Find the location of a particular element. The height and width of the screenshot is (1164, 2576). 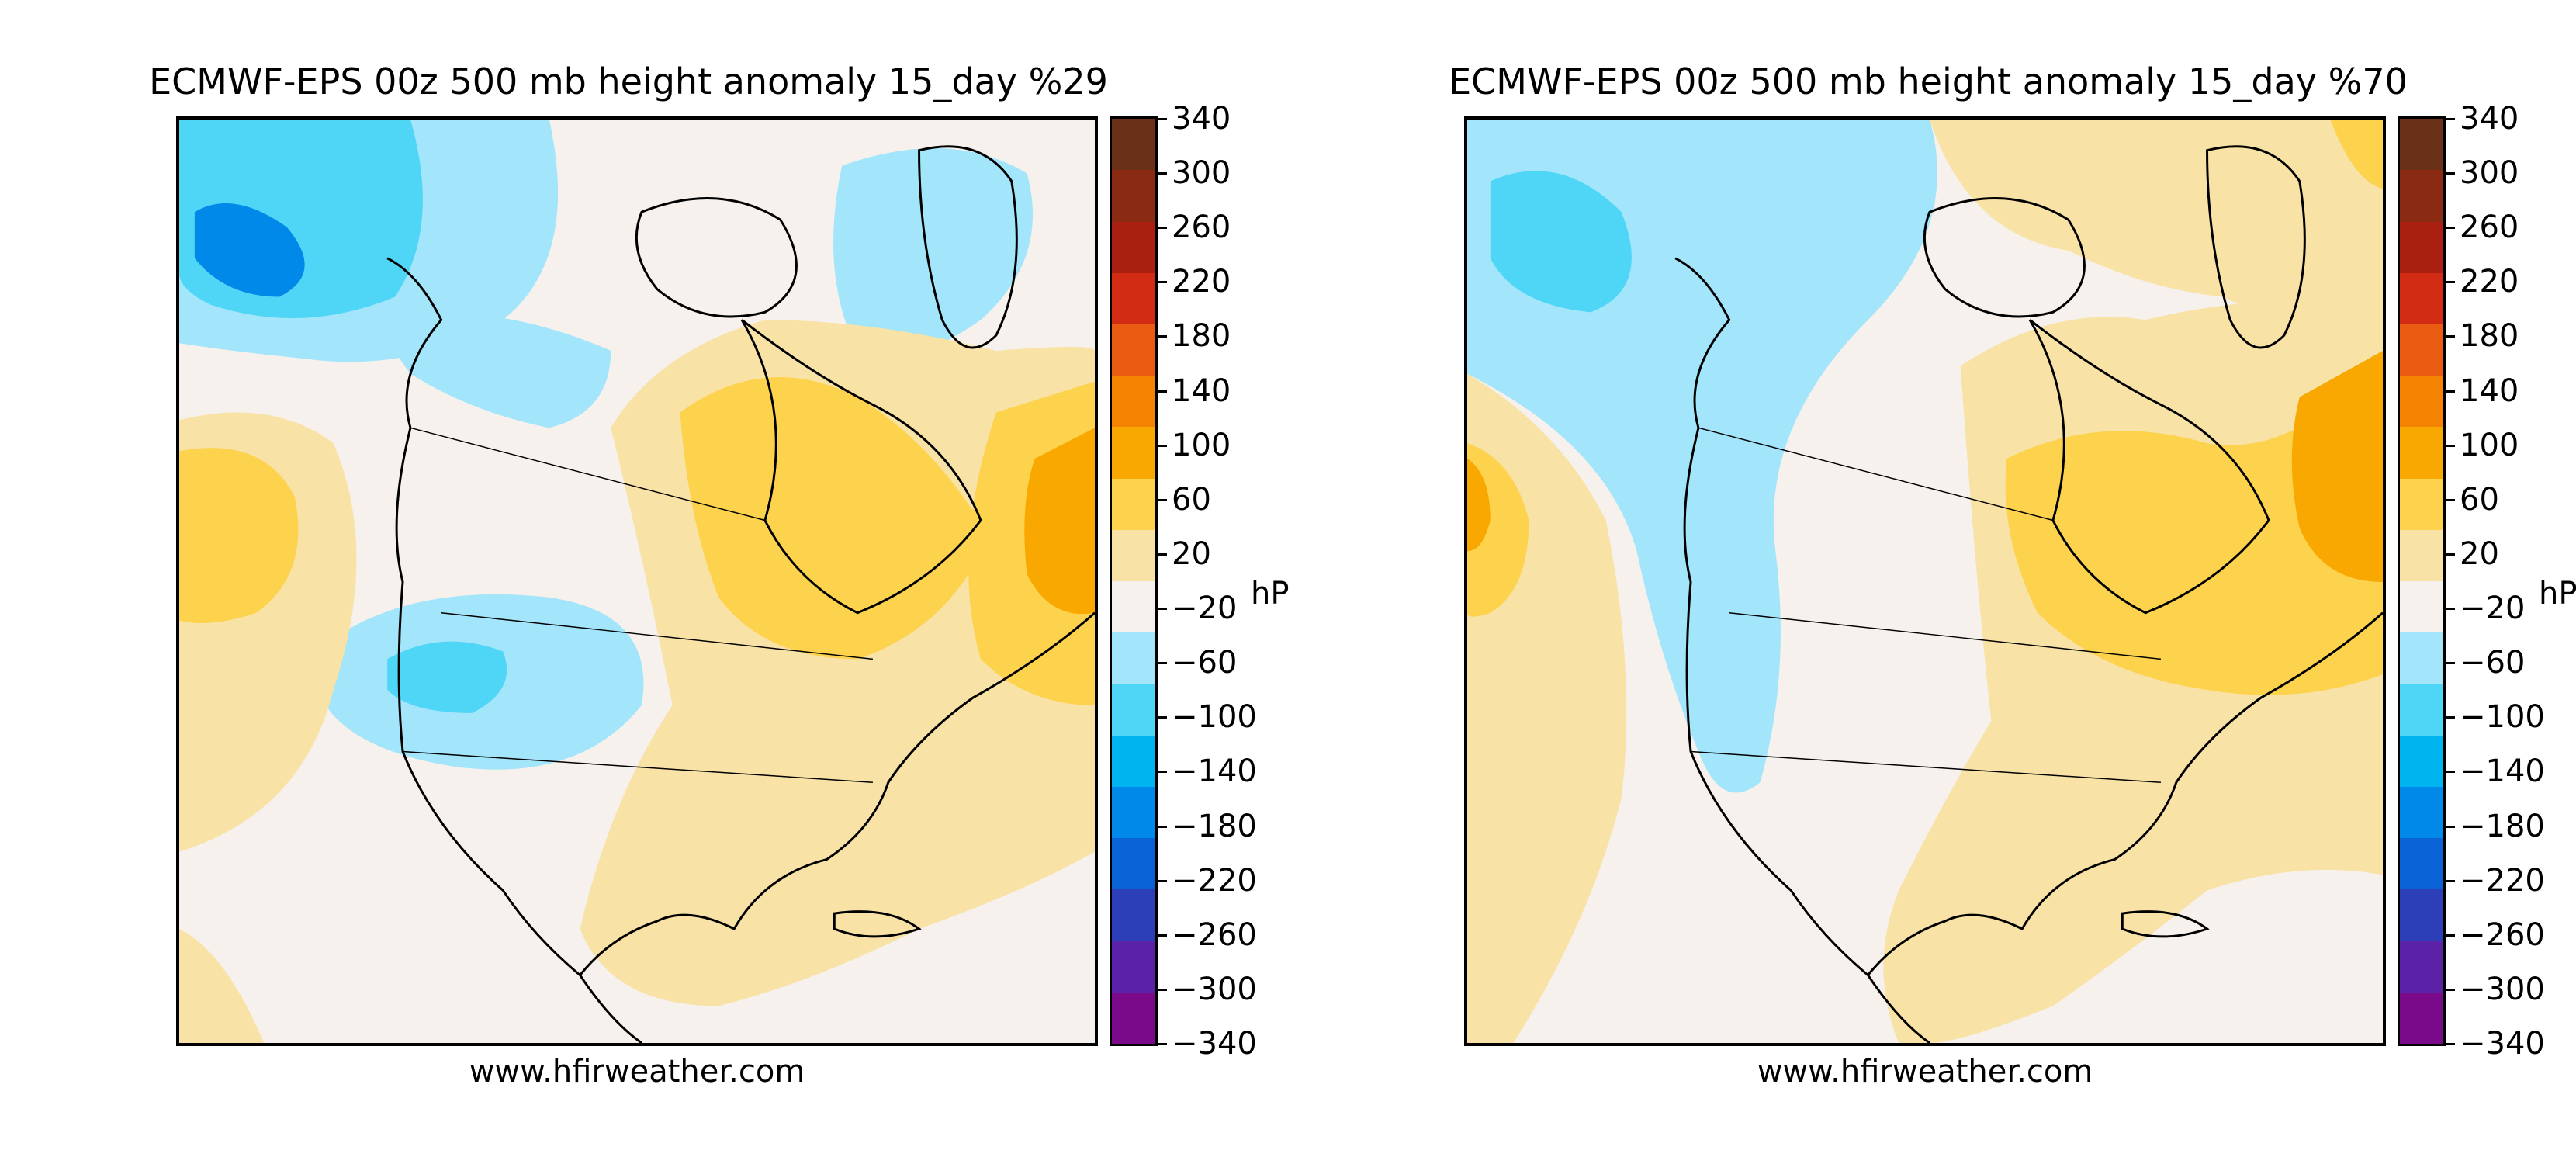

panel-2-colorbar-unit: hP is located at coordinates (2557, 593).